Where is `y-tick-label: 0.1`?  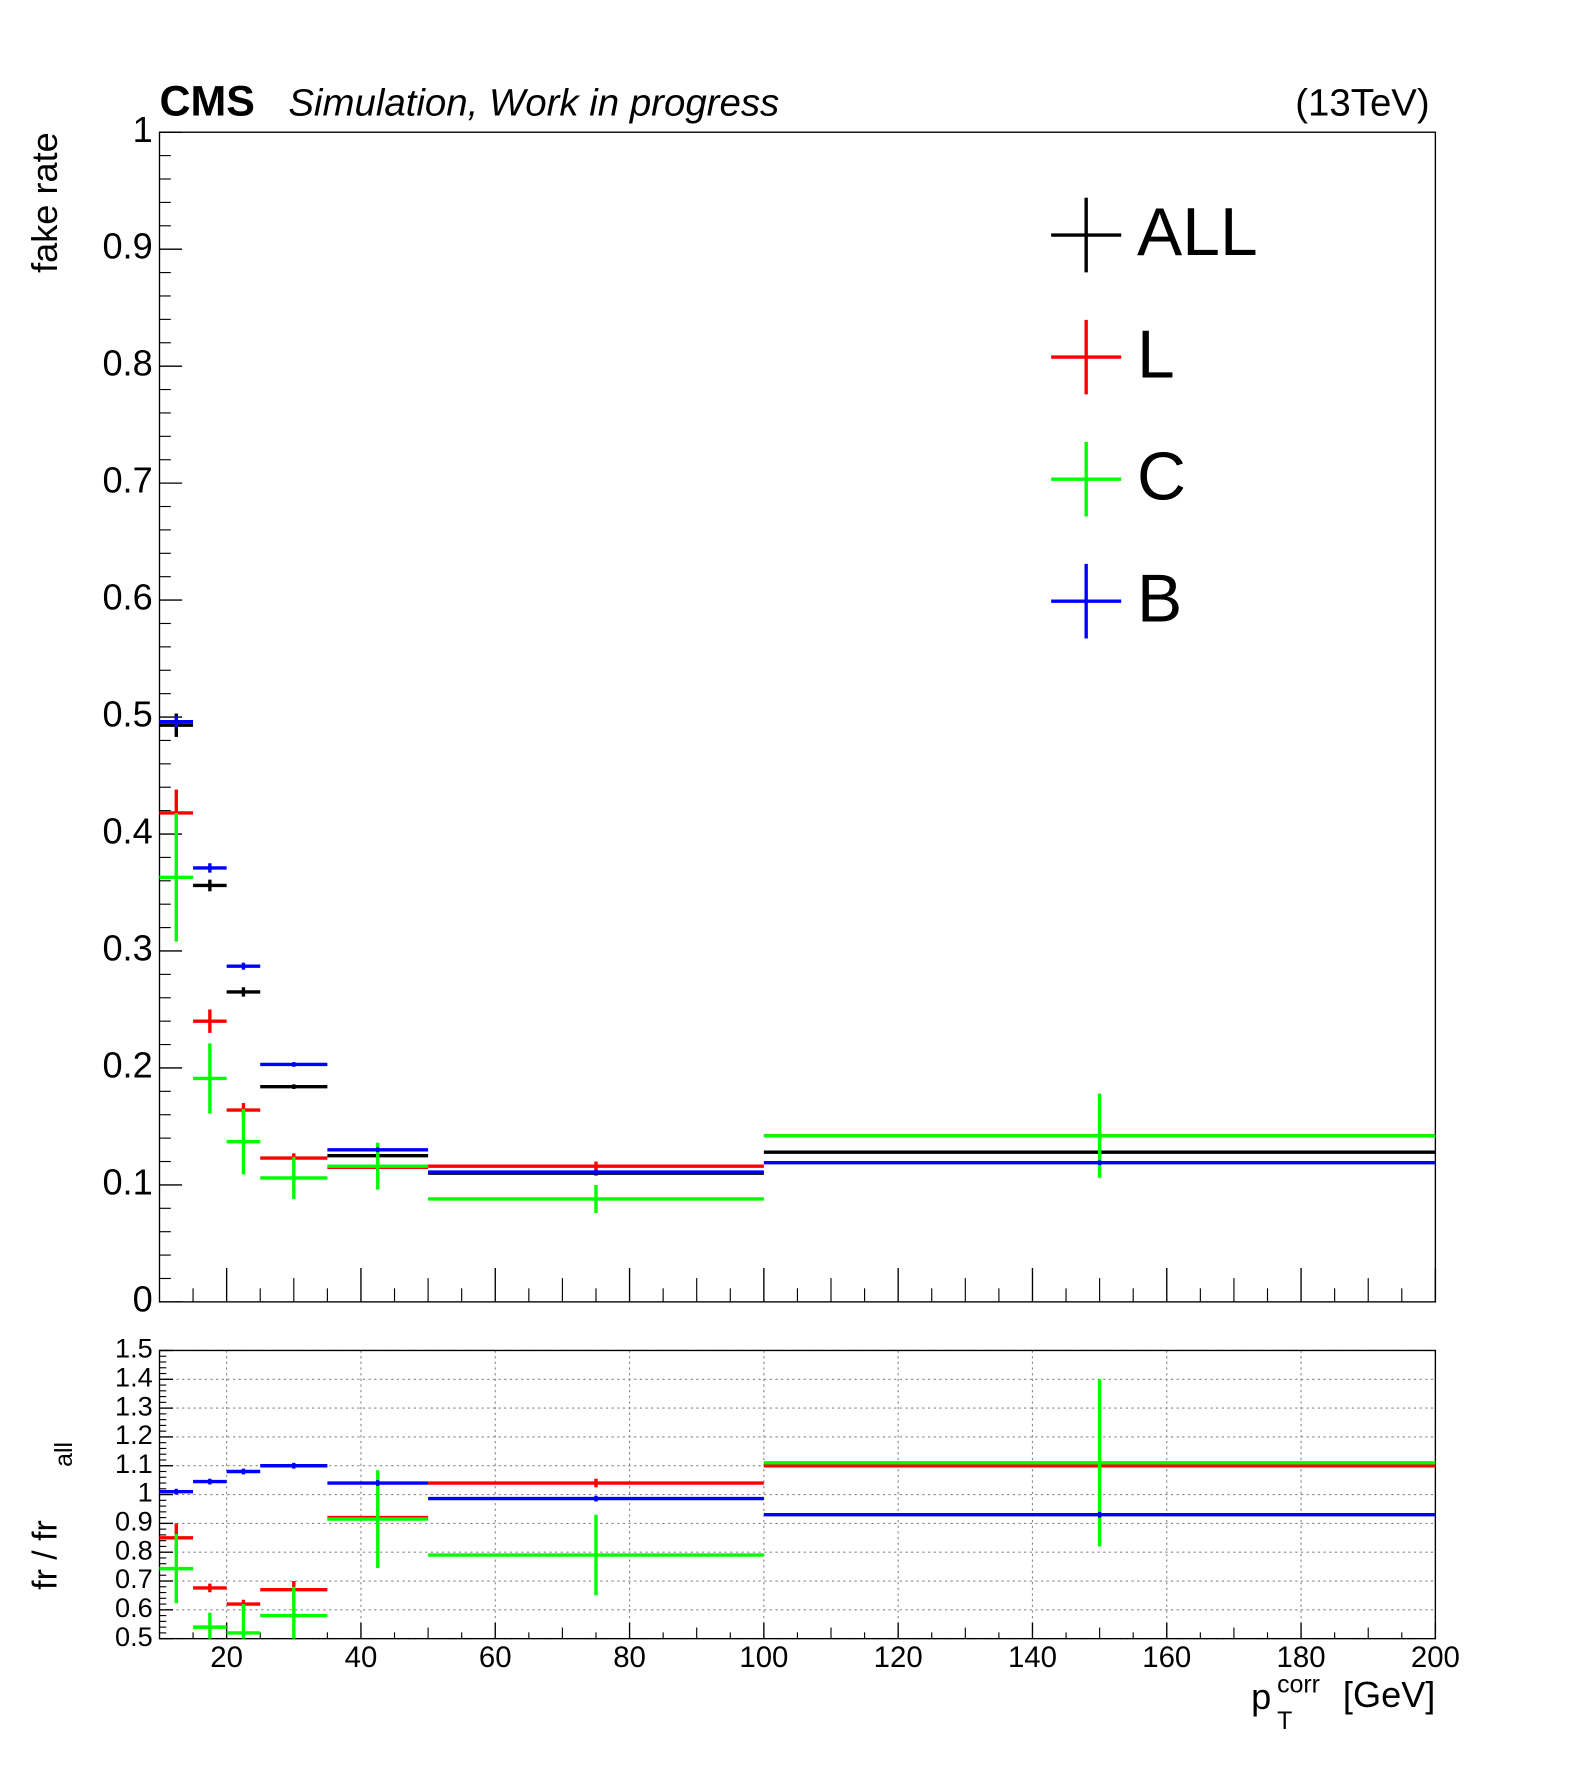 y-tick-label: 0.1 is located at coordinates (127, 1181).